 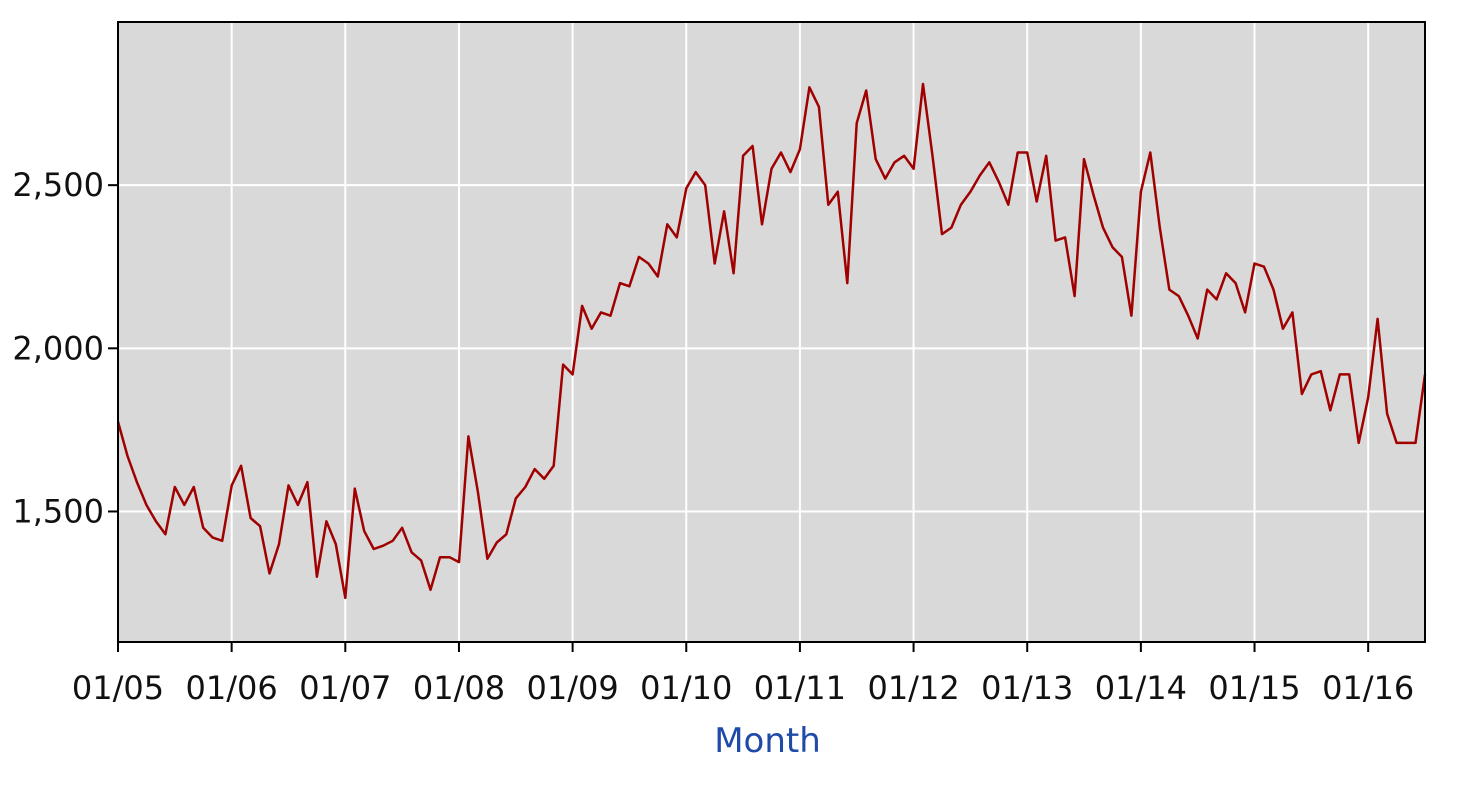 I want to click on y-tick-label: 2,000, so click(x=58, y=348).